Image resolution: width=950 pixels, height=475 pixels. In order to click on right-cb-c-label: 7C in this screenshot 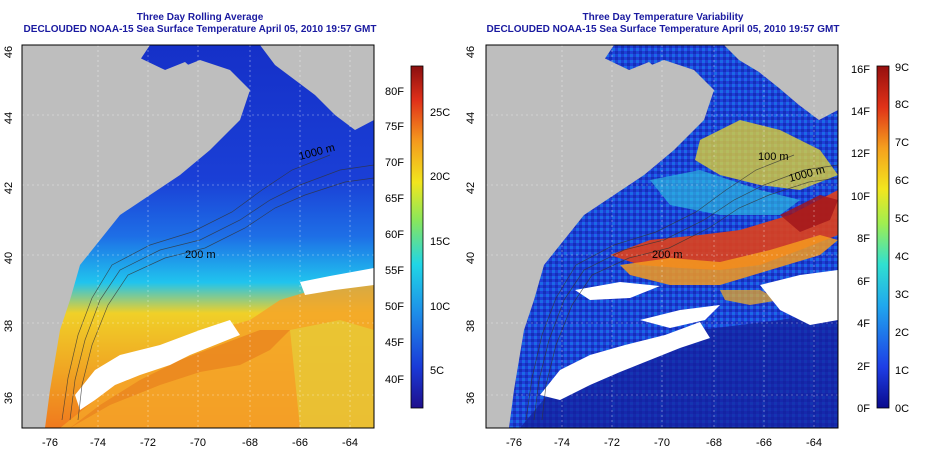, I will do `click(902, 143)`.